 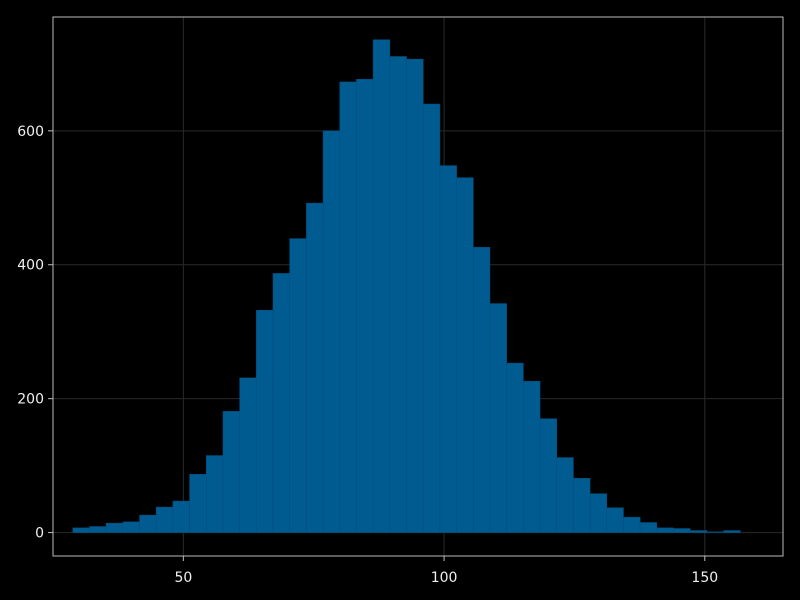 I want to click on x-tick-label: 150, so click(x=704, y=578).